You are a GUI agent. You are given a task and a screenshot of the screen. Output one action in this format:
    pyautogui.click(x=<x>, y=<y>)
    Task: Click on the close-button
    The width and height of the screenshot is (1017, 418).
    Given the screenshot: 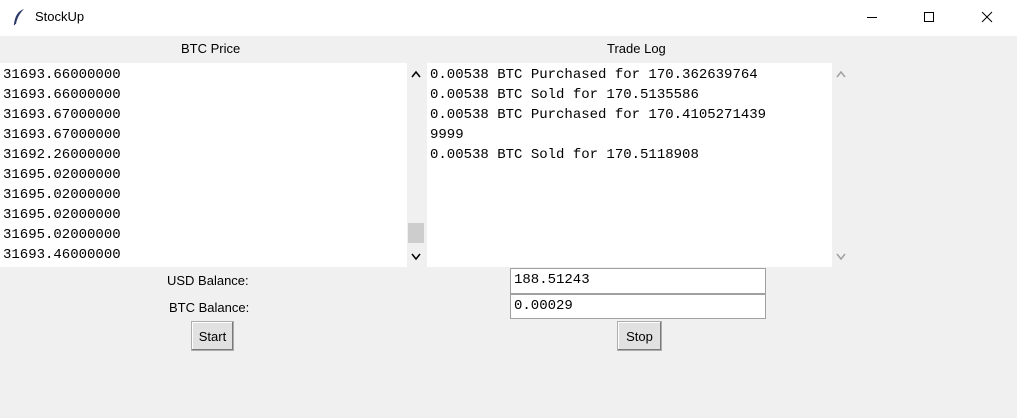 What is the action you would take?
    pyautogui.click(x=987, y=16)
    